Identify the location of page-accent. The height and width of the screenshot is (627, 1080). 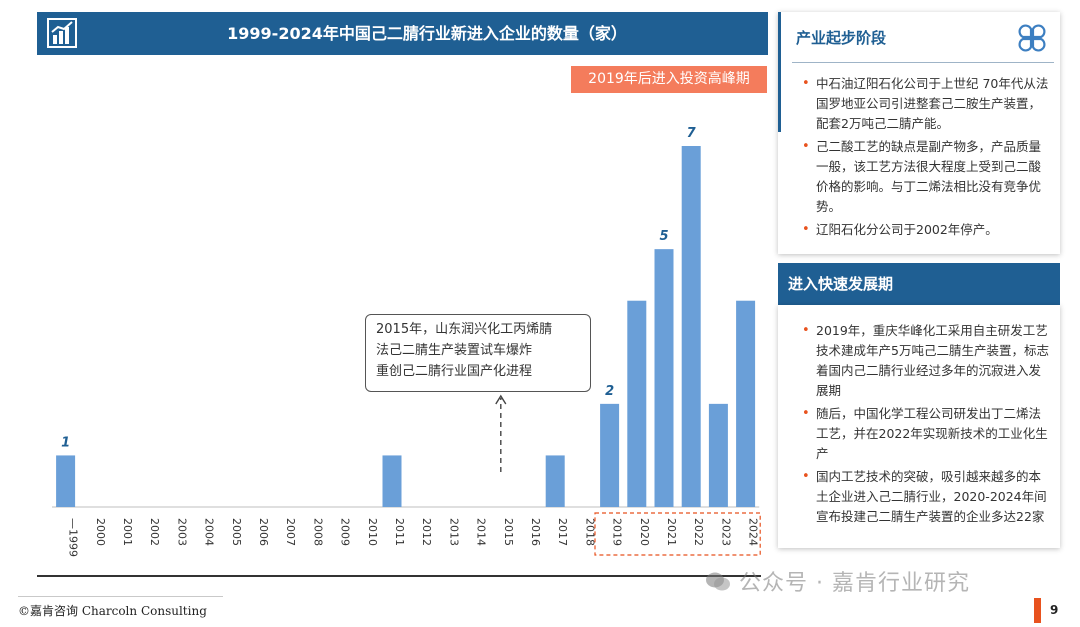
(1037, 610).